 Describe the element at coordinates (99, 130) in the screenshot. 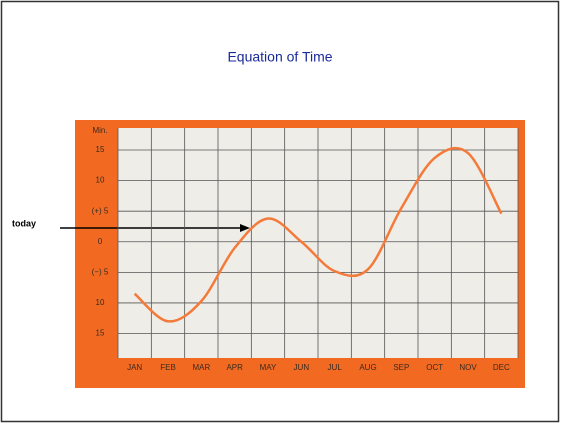

I see `y-axis-label: Min.` at that location.